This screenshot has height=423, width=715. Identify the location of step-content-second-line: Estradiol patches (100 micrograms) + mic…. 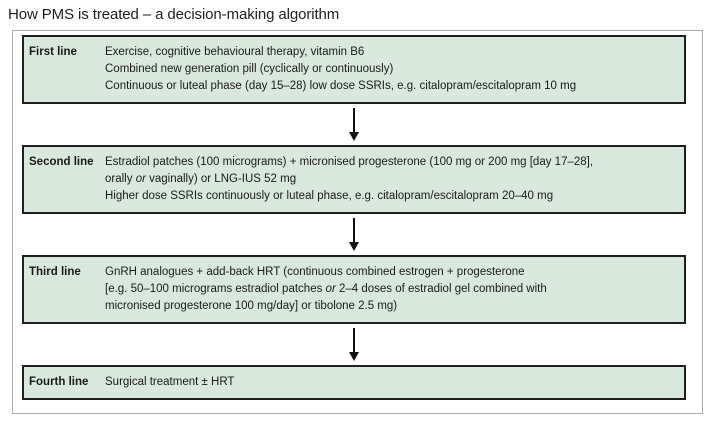
(392, 179).